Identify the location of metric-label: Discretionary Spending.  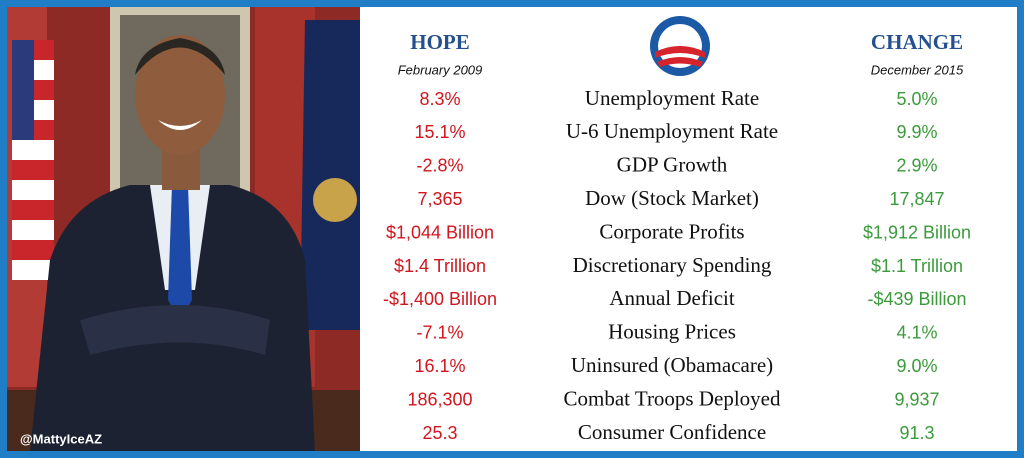
(672, 265).